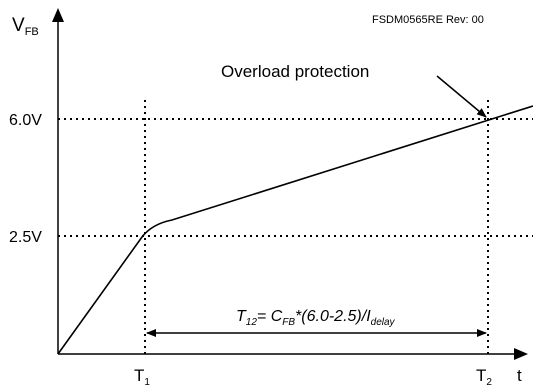  Describe the element at coordinates (25, 120) in the screenshot. I see `tick-6v: 6.0V` at that location.